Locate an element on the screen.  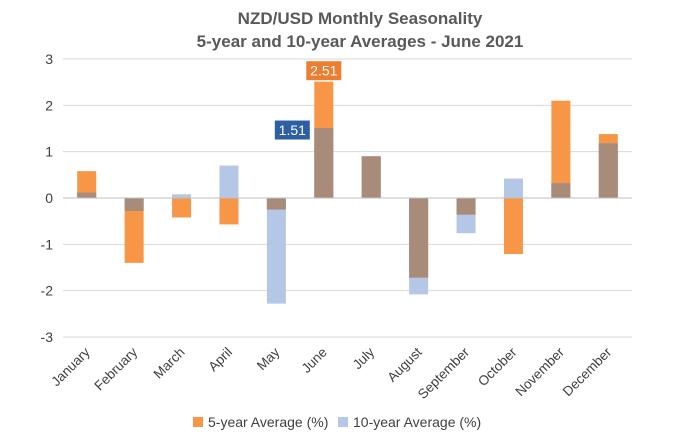
data-callout-label: 2.51 is located at coordinates (323, 71).